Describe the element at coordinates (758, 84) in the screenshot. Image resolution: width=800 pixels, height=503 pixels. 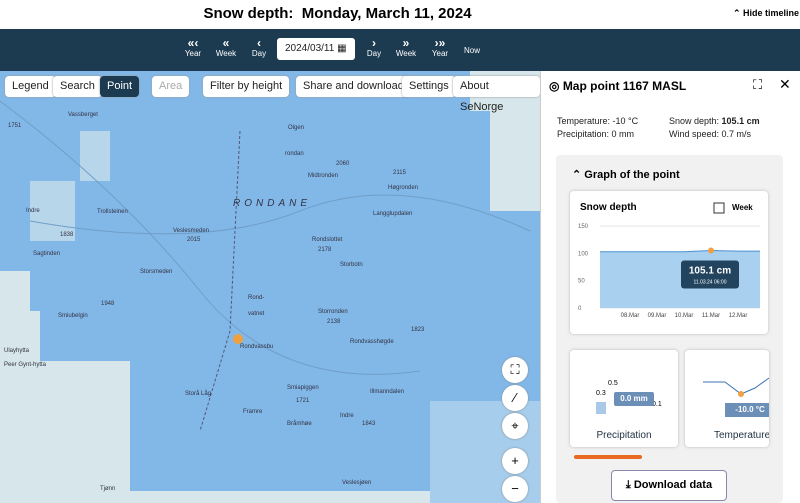
I see `expand: ⛶` at that location.